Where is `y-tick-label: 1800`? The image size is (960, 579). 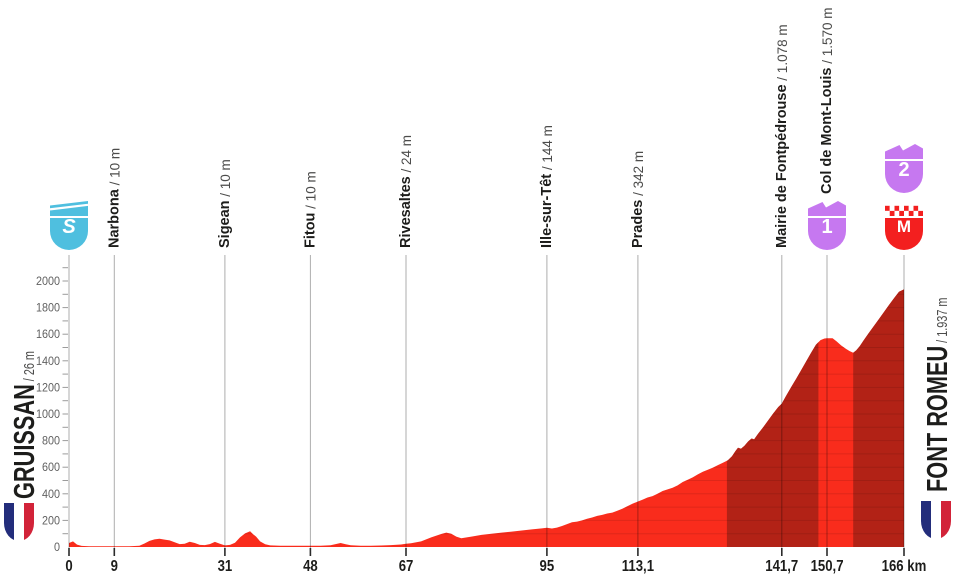 y-tick-label: 1800 is located at coordinates (48, 308).